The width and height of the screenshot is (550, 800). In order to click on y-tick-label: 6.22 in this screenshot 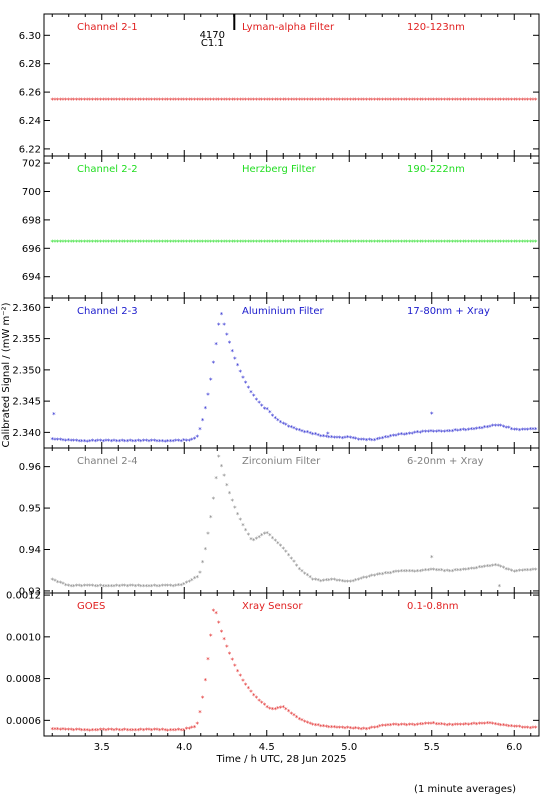, I will do `click(30, 149)`.